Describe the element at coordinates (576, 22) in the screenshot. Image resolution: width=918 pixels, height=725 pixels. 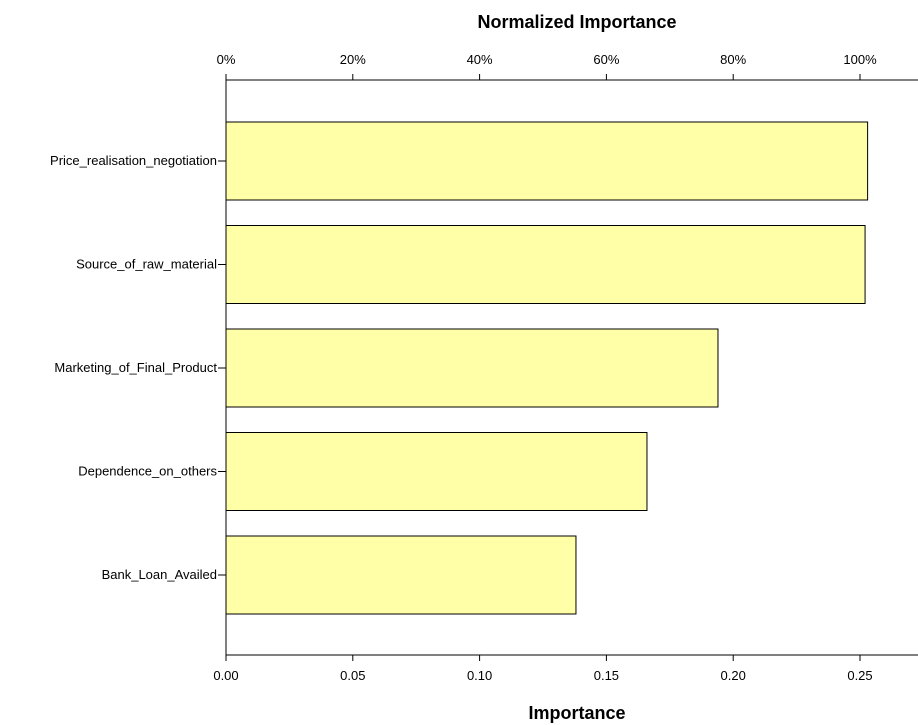
I see `top-axis-title: Normalized Importance` at that location.